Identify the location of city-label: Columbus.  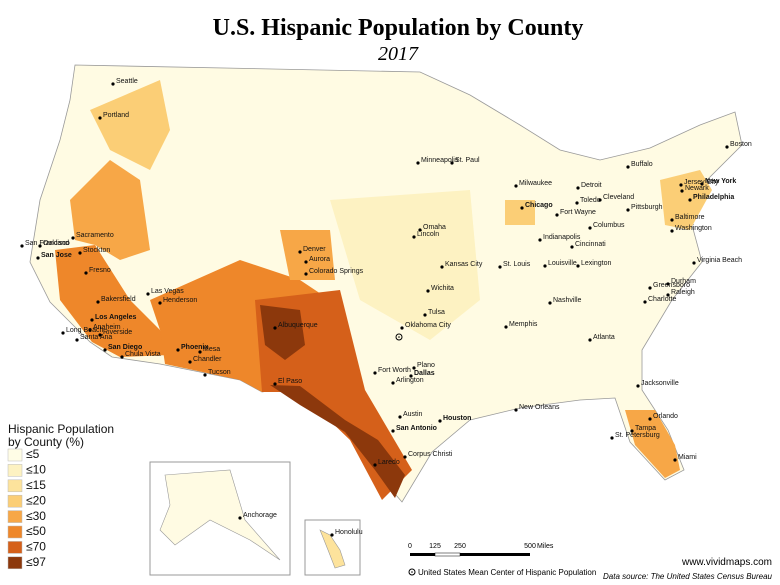
(609, 225).